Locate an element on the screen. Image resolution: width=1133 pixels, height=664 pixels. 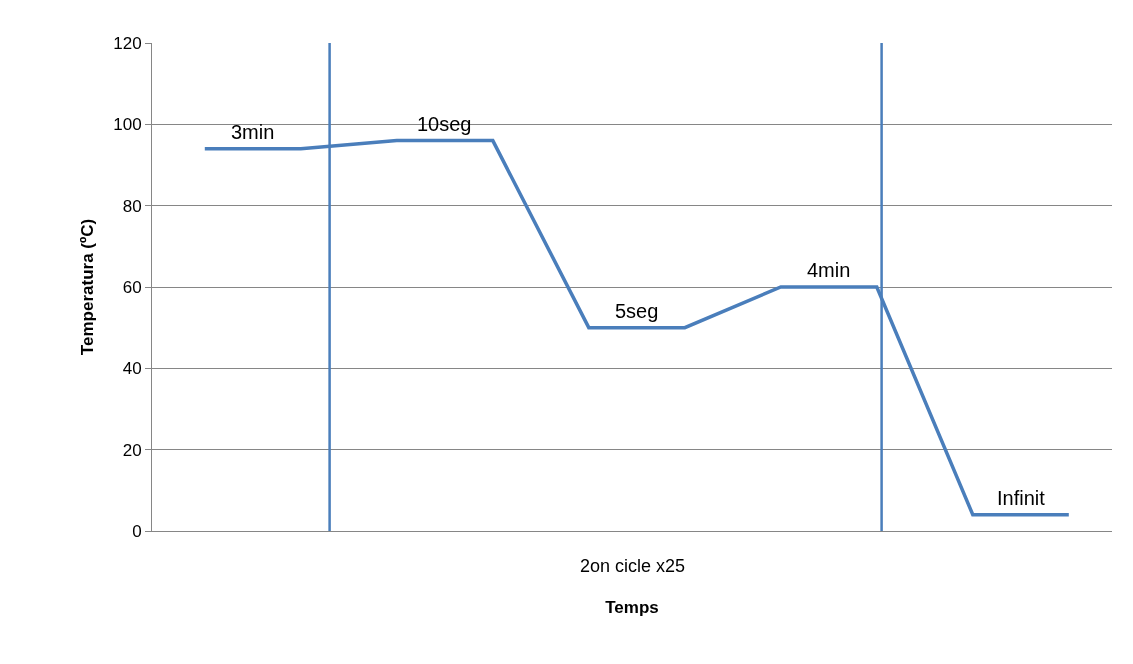
y-tick-label: 80 is located at coordinates (132, 206).